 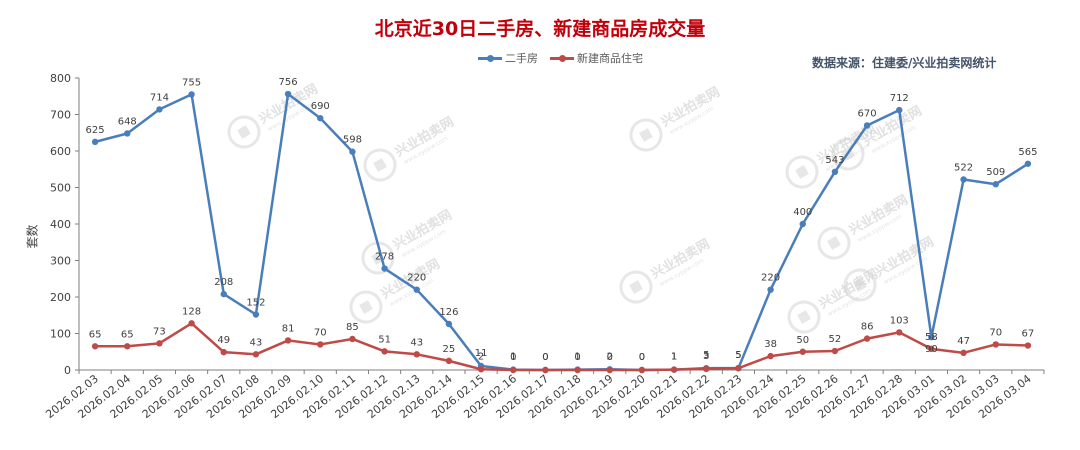 I want to click on y-tick-label: 600, so click(x=60, y=151).